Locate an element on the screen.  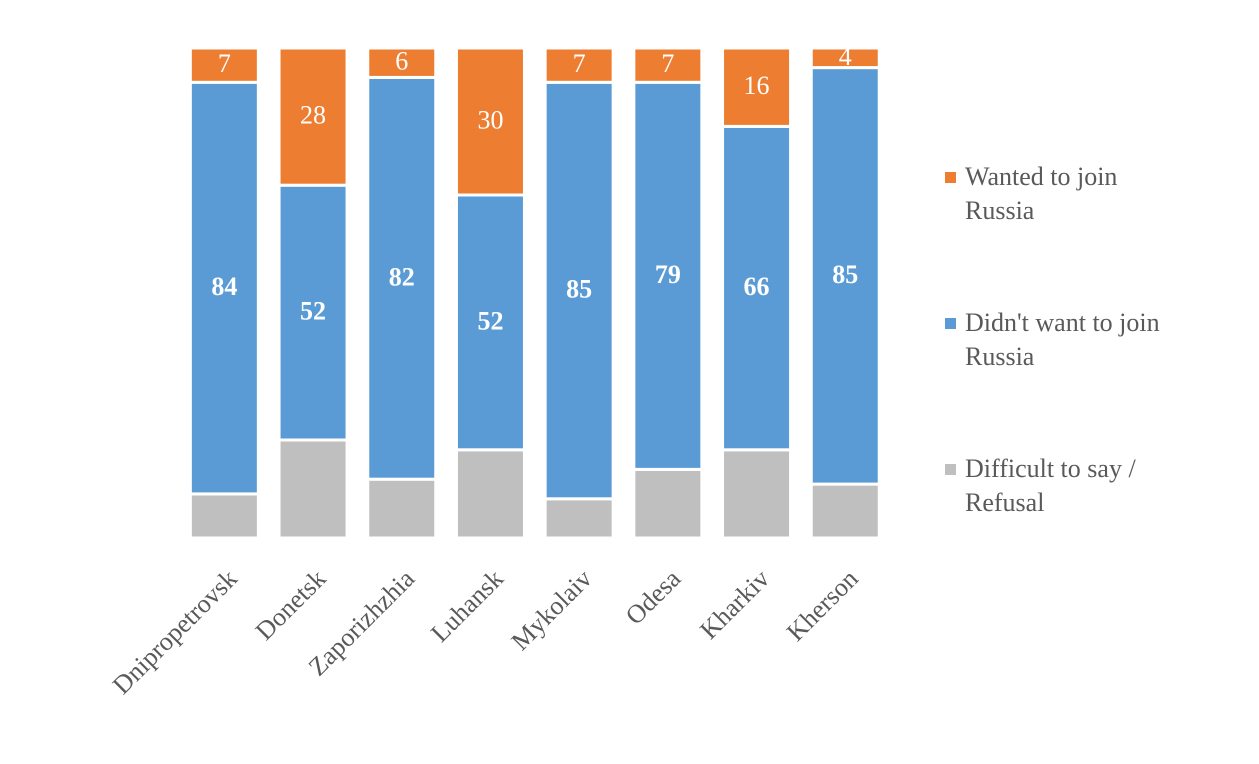
value-label: 66 is located at coordinates (757, 286).